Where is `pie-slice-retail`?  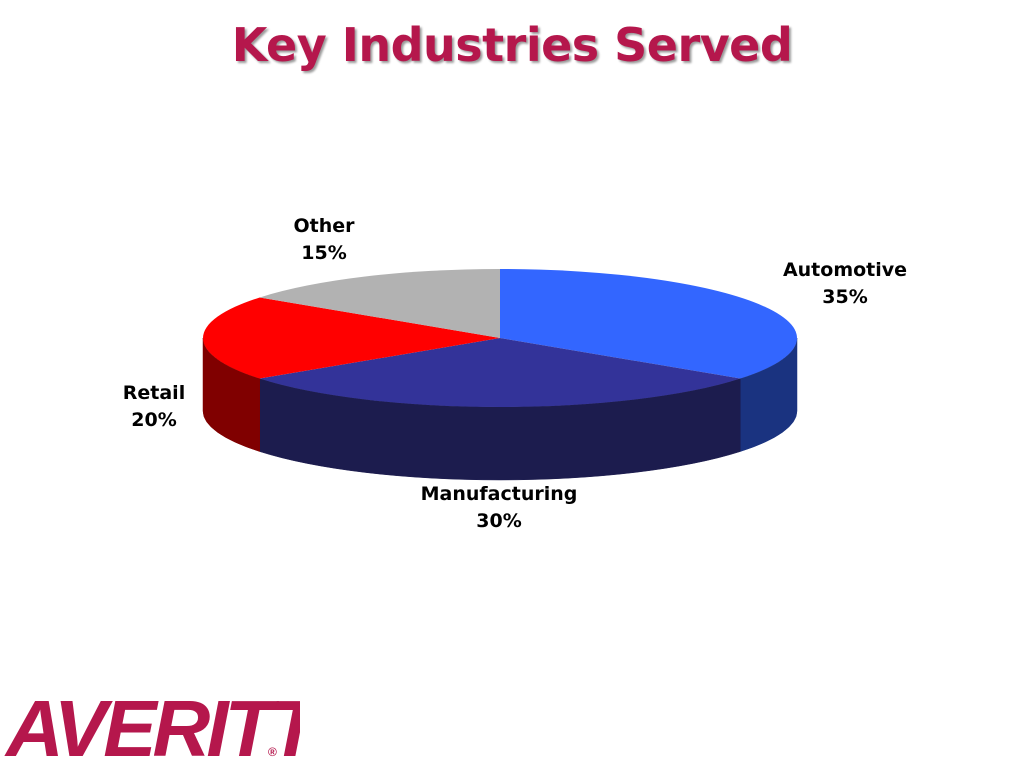 pie-slice-retail is located at coordinates (351, 338).